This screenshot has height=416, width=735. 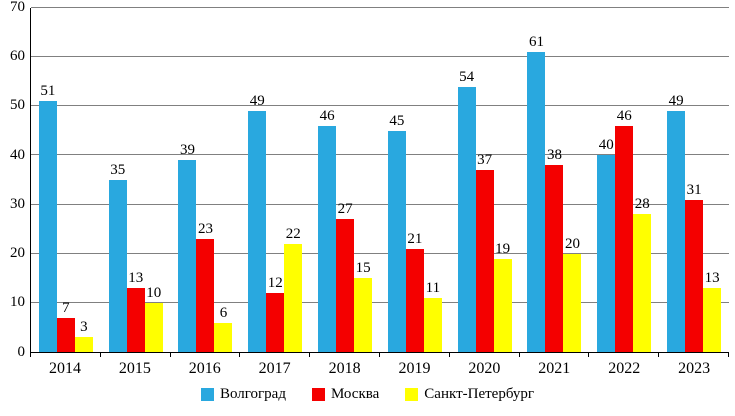 I want to click on bar-wrap: 22, so click(x=293, y=180).